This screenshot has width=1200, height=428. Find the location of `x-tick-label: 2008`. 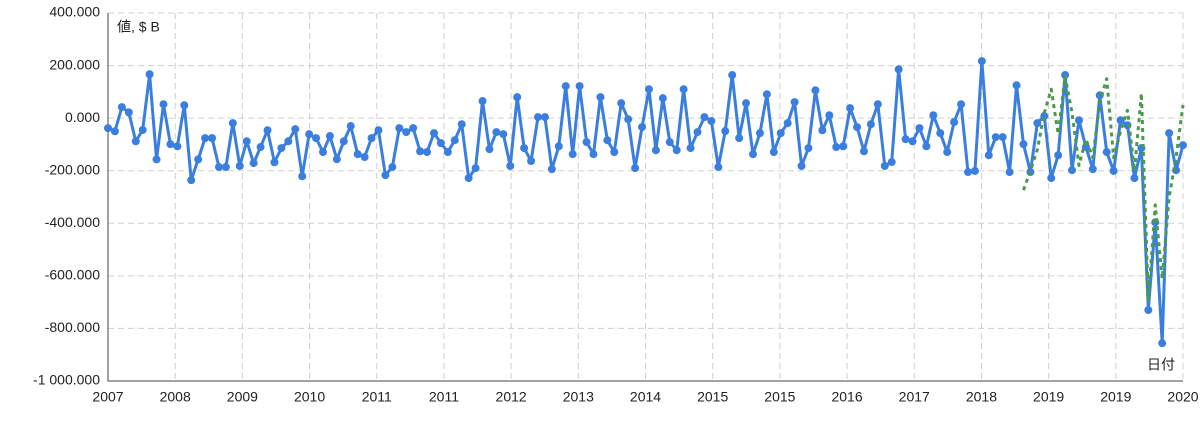

x-tick-label: 2008 is located at coordinates (175, 397).